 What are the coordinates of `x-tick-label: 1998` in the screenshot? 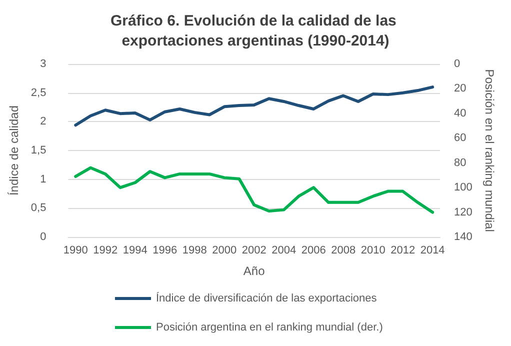 It's located at (194, 250).